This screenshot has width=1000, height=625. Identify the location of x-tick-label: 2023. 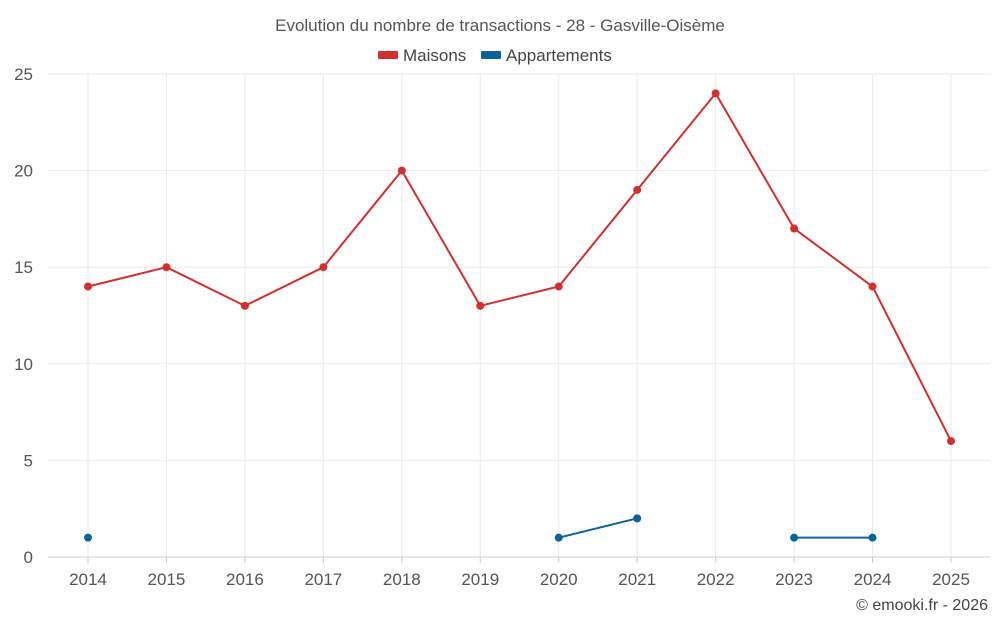
(794, 579).